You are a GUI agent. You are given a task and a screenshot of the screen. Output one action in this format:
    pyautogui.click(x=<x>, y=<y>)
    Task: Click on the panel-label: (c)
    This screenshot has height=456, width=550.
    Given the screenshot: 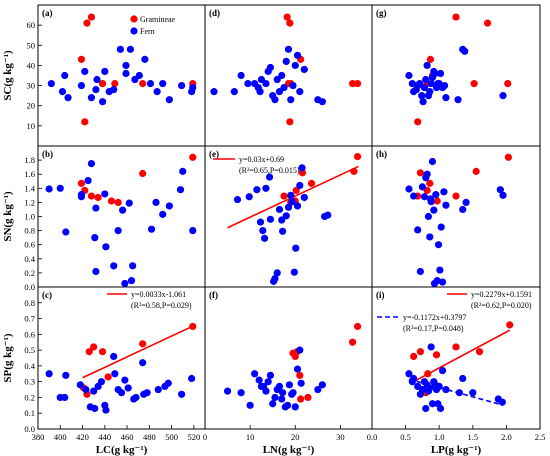 What is the action you would take?
    pyautogui.click(x=47, y=295)
    